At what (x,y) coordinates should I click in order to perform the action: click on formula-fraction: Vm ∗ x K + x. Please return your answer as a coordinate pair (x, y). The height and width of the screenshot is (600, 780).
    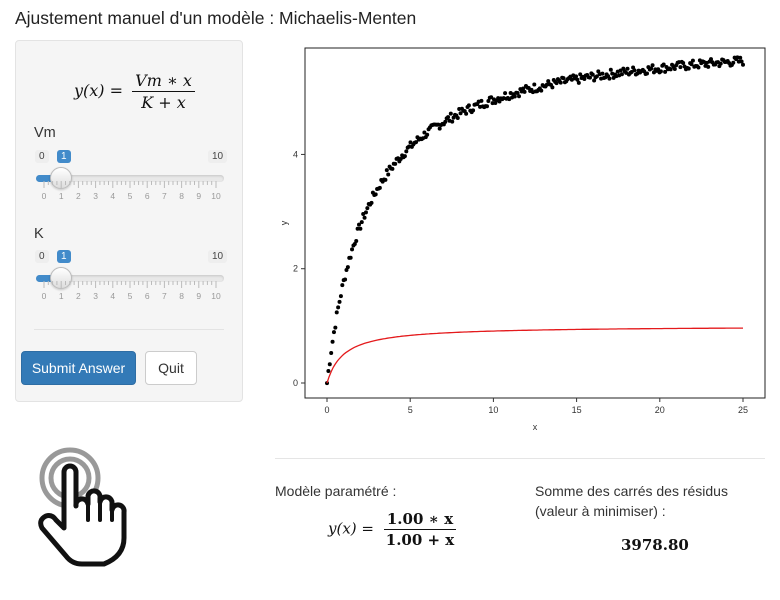
    Looking at the image, I should click on (163, 91).